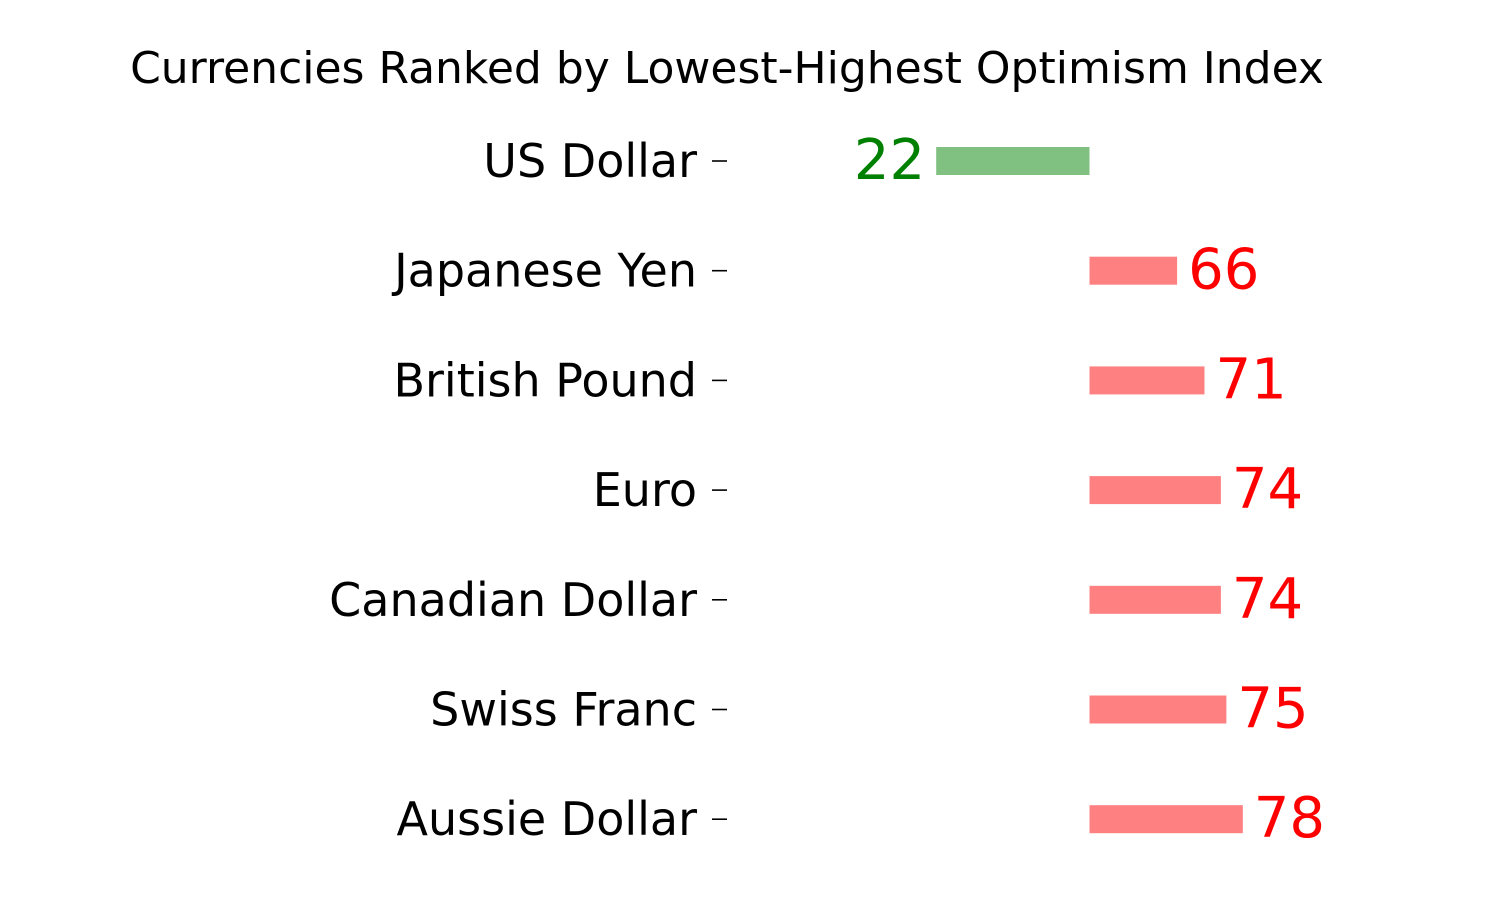 The image size is (1500, 904). I want to click on bar-aussie-dollar, so click(1166, 819).